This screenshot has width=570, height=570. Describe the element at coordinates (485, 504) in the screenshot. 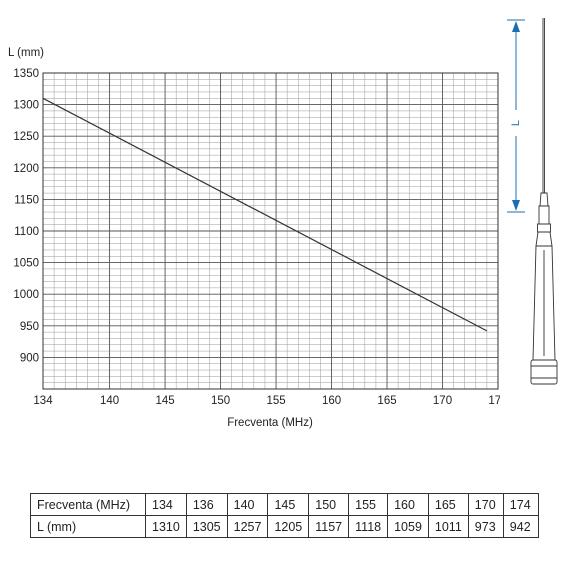

I see `table-cell-frequency: 170` at that location.